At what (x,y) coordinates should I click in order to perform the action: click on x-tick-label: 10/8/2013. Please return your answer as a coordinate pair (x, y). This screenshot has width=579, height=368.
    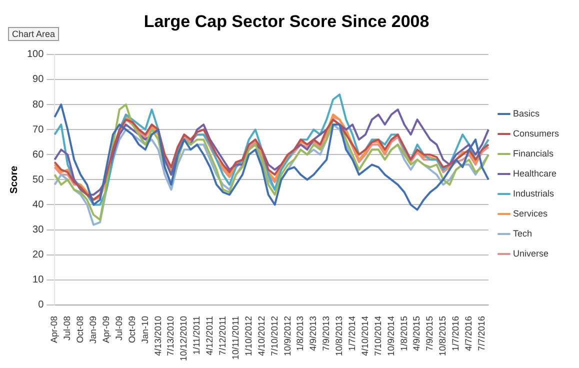
    Looking at the image, I should click on (339, 336).